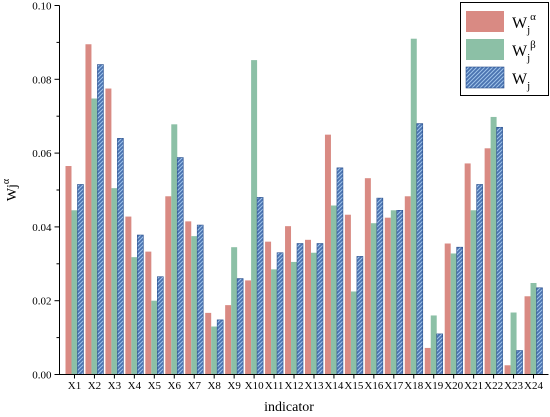 Image resolution: width=550 pixels, height=417 pixels. What do you see at coordinates (74, 386) in the screenshot?
I see `x-tick-label-x1: X1` at bounding box center [74, 386].